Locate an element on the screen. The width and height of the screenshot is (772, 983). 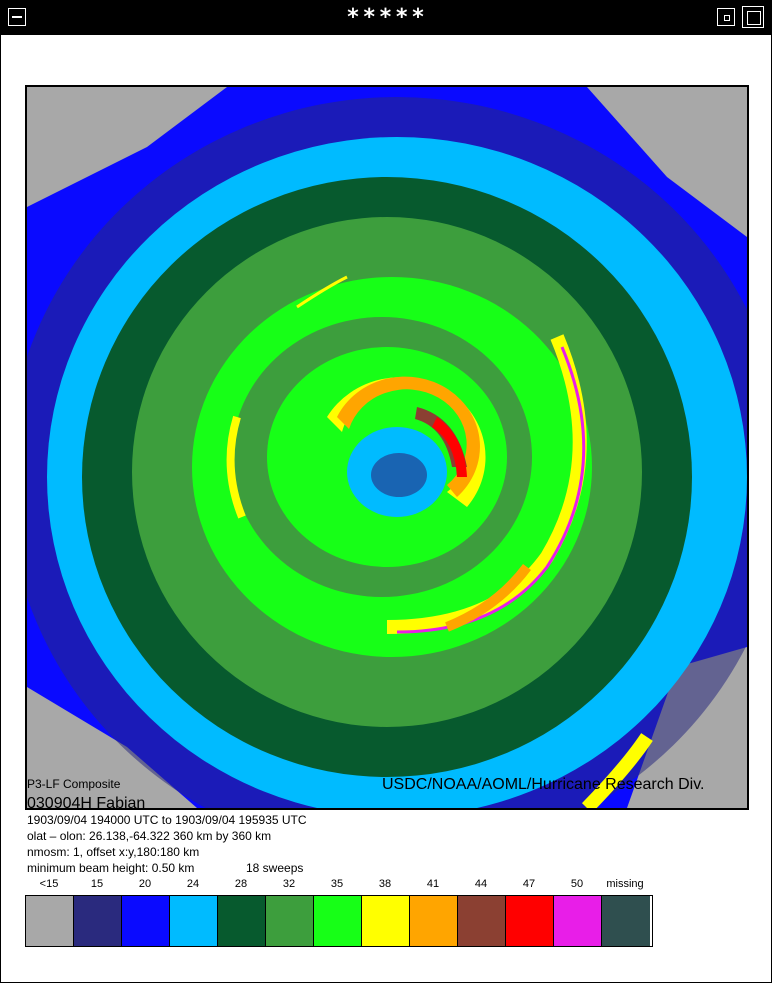
legend-label: 28 is located at coordinates (241, 884).